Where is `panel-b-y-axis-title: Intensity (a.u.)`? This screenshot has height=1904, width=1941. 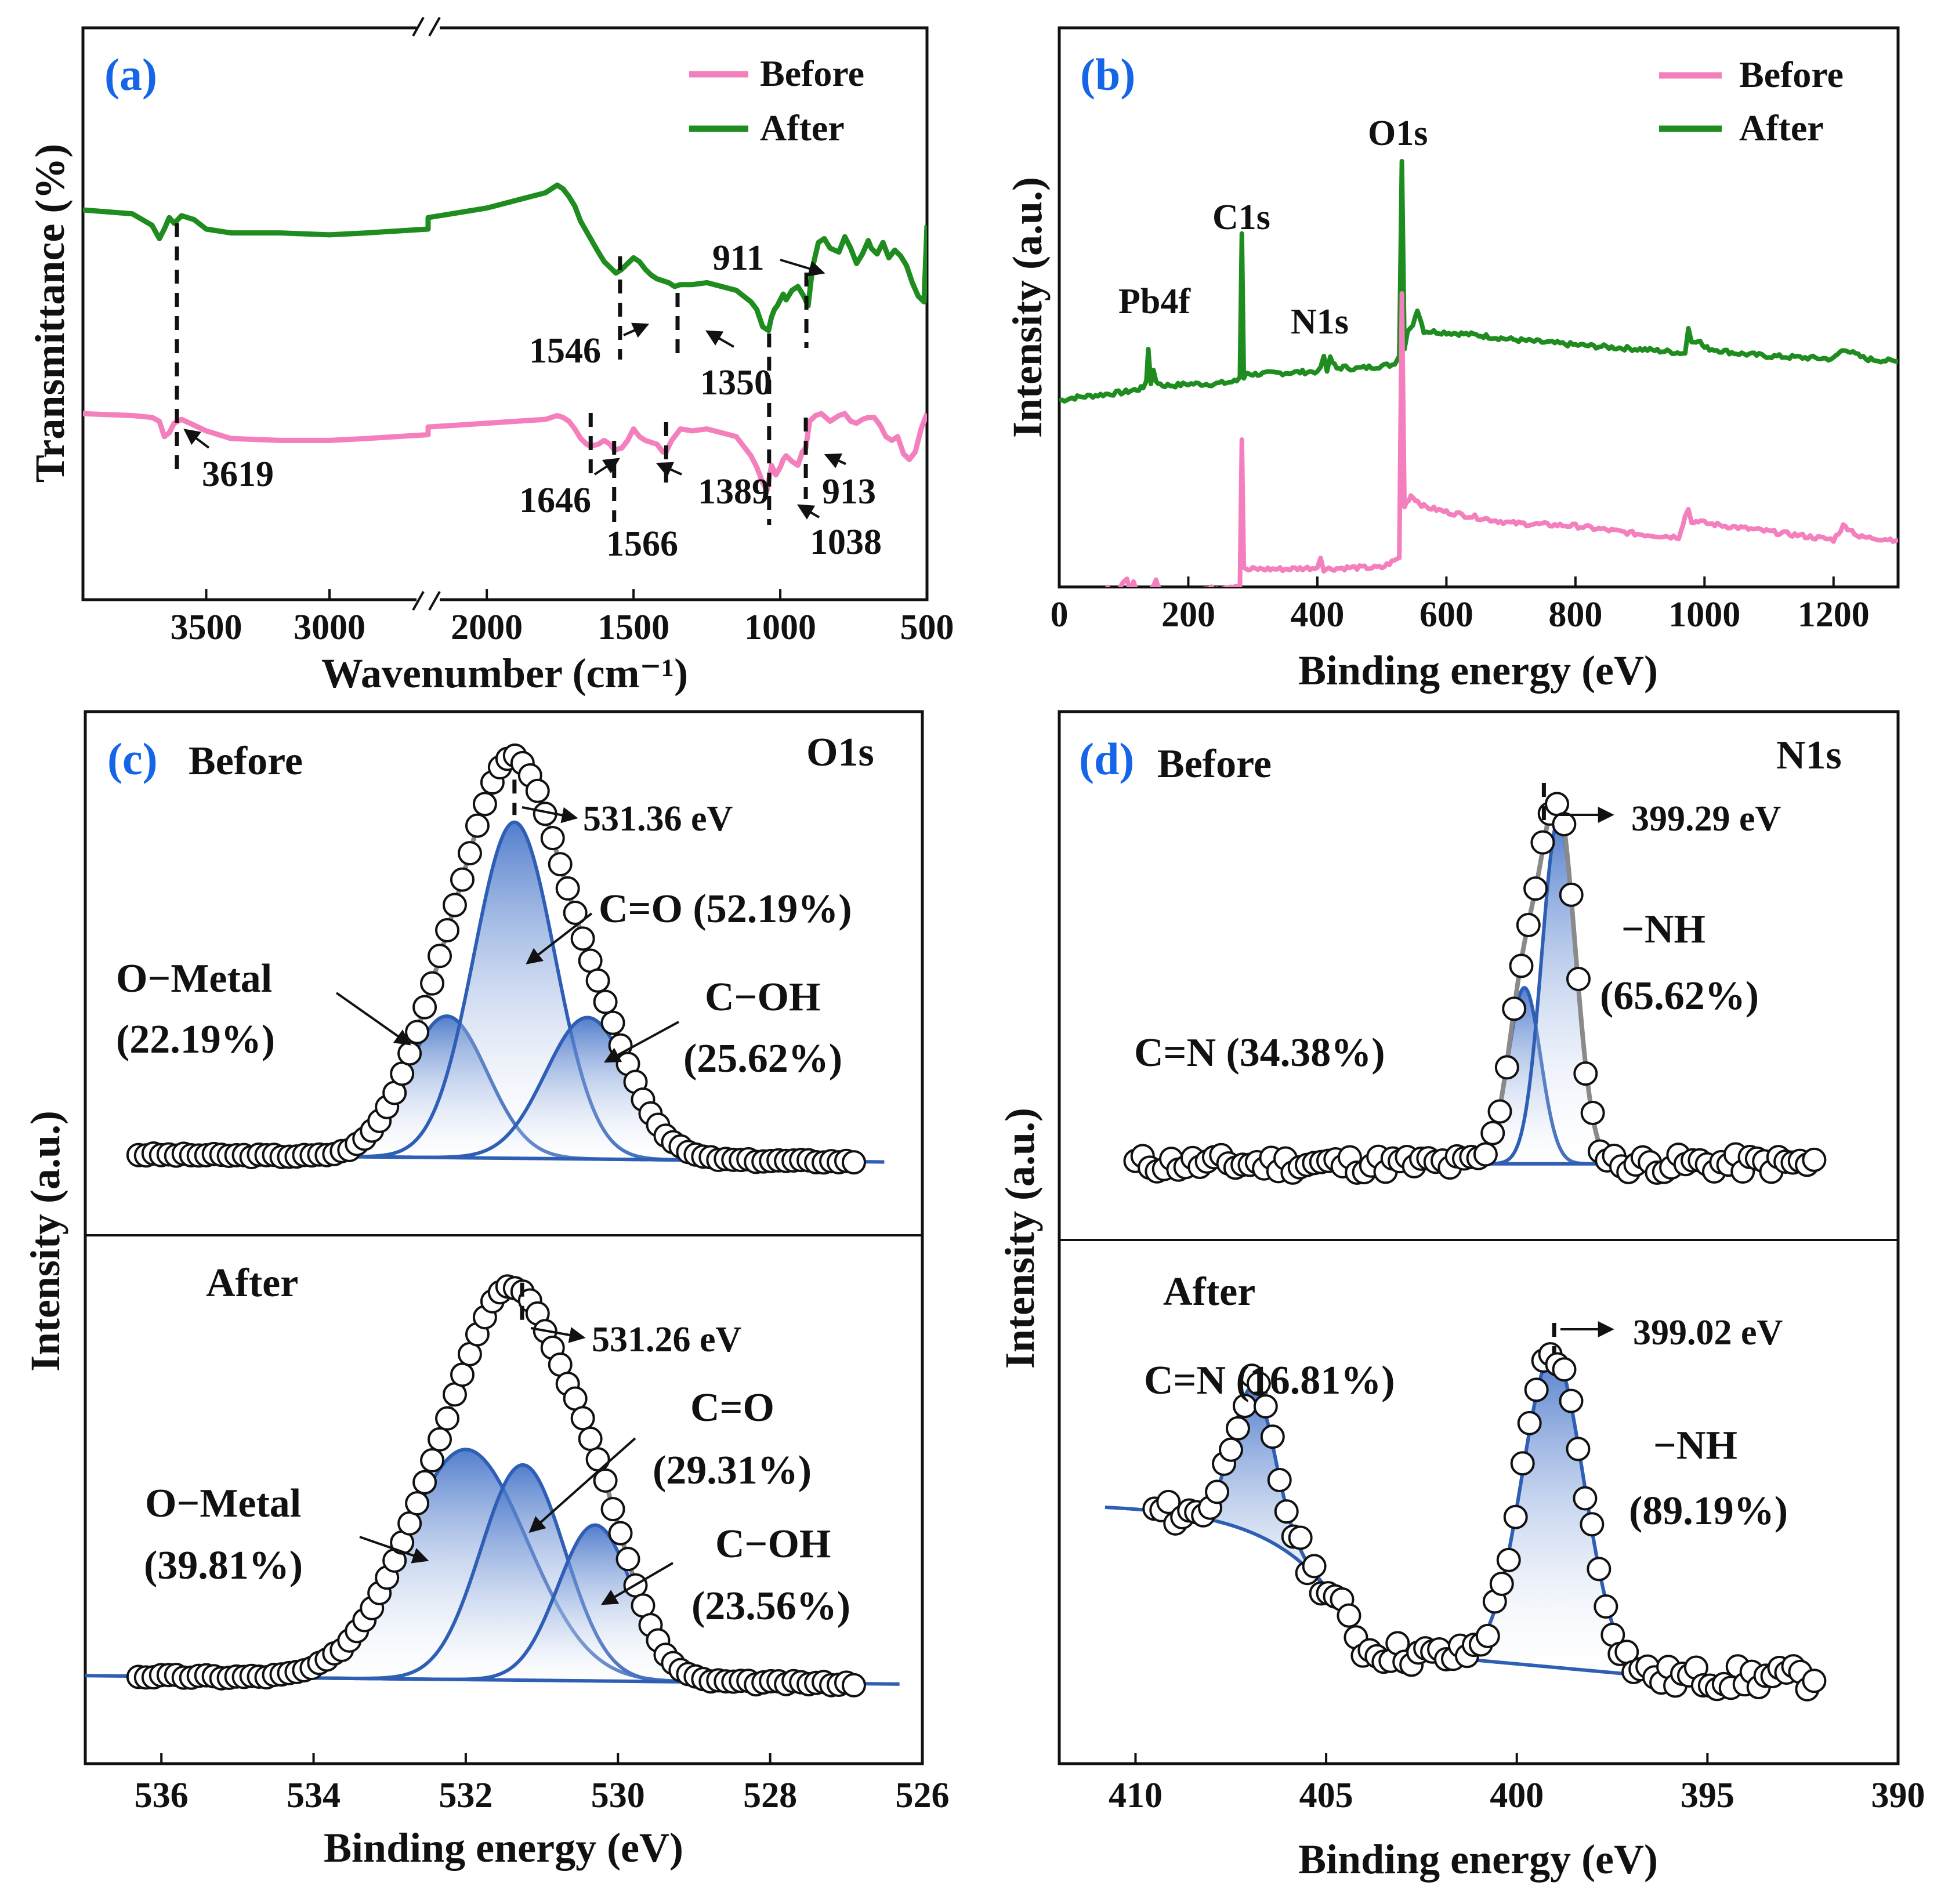
panel-b-y-axis-title: Intensity (a.u.) is located at coordinates (1028, 307).